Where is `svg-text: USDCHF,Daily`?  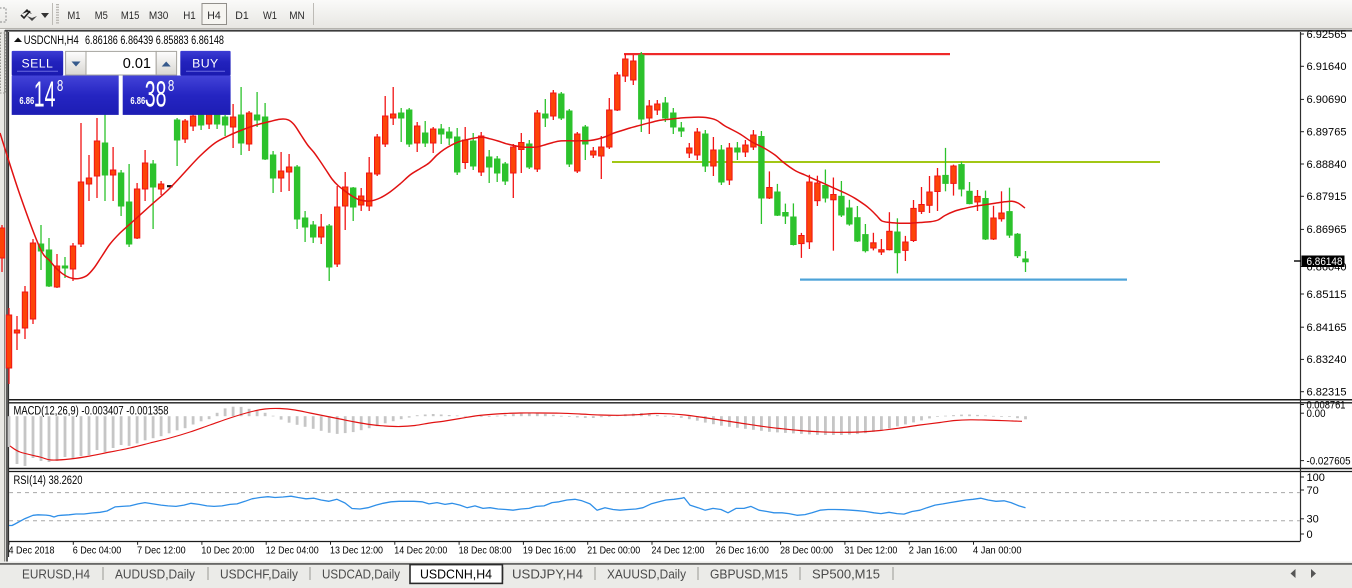 svg-text: USDCHF,Daily is located at coordinates (259, 574).